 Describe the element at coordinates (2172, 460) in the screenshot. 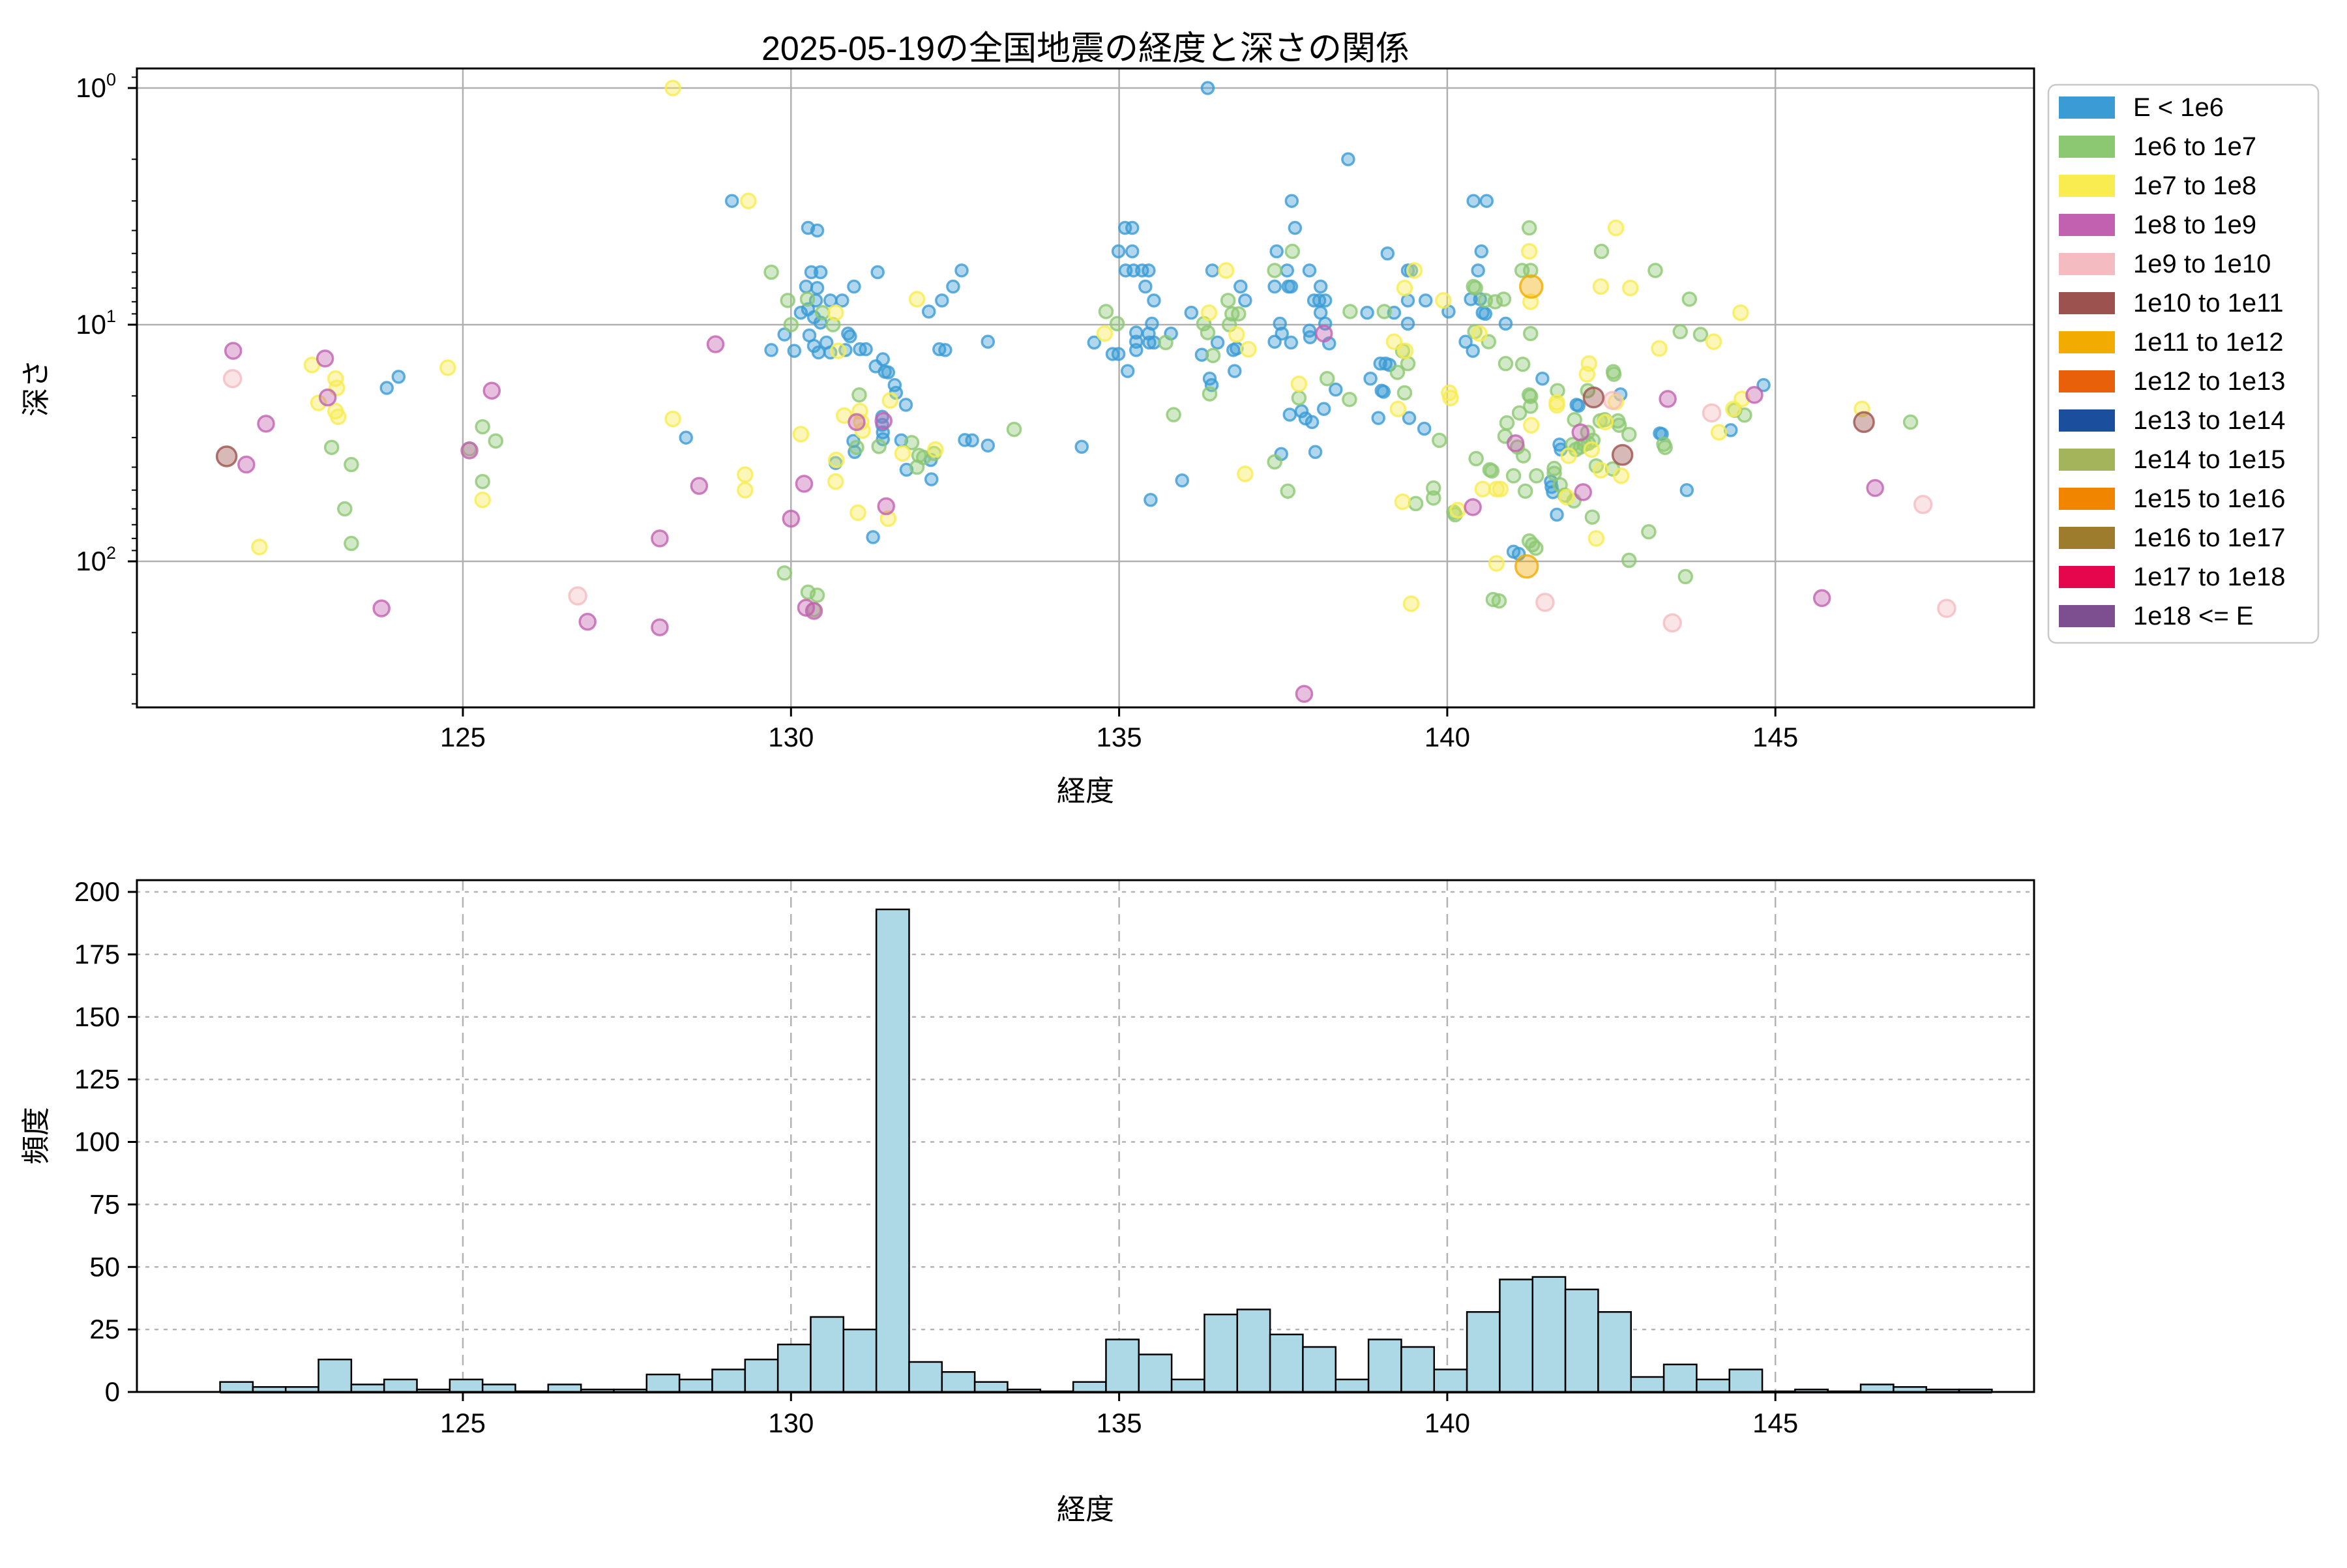

I see `legend-item: 1e14 to 1e15` at that location.